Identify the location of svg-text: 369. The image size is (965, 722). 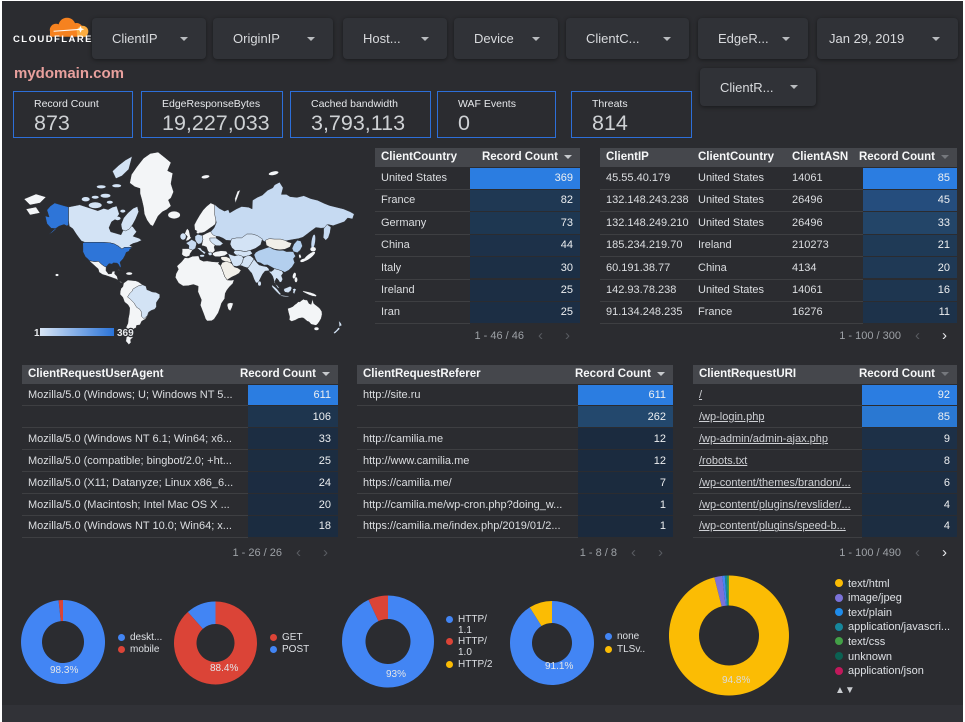
(125, 333).